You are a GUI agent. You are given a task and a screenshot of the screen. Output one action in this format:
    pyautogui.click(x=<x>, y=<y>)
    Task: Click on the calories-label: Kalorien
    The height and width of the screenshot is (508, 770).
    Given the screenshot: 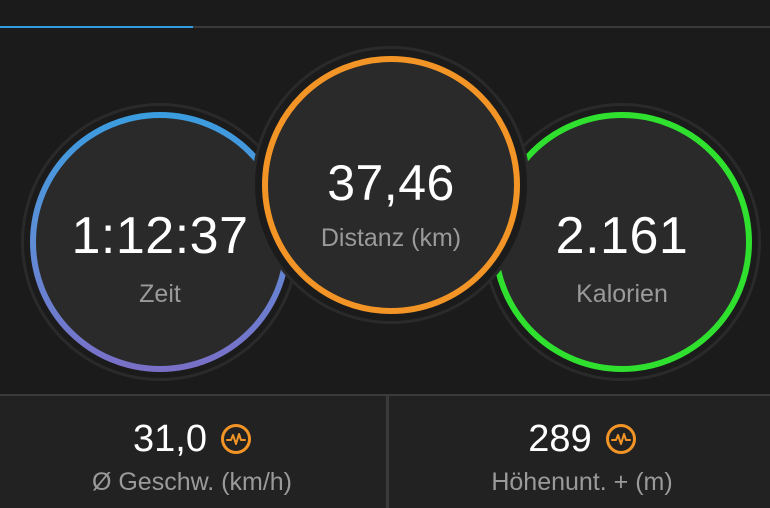 What is the action you would take?
    pyautogui.click(x=622, y=294)
    